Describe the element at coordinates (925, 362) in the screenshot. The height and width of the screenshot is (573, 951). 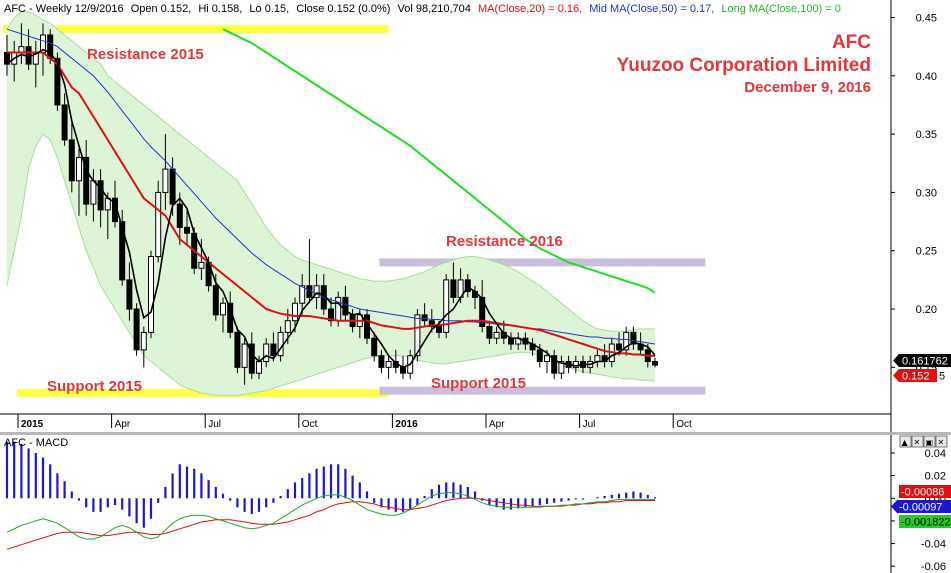
I see `last-mid-label: 0.161762` at that location.